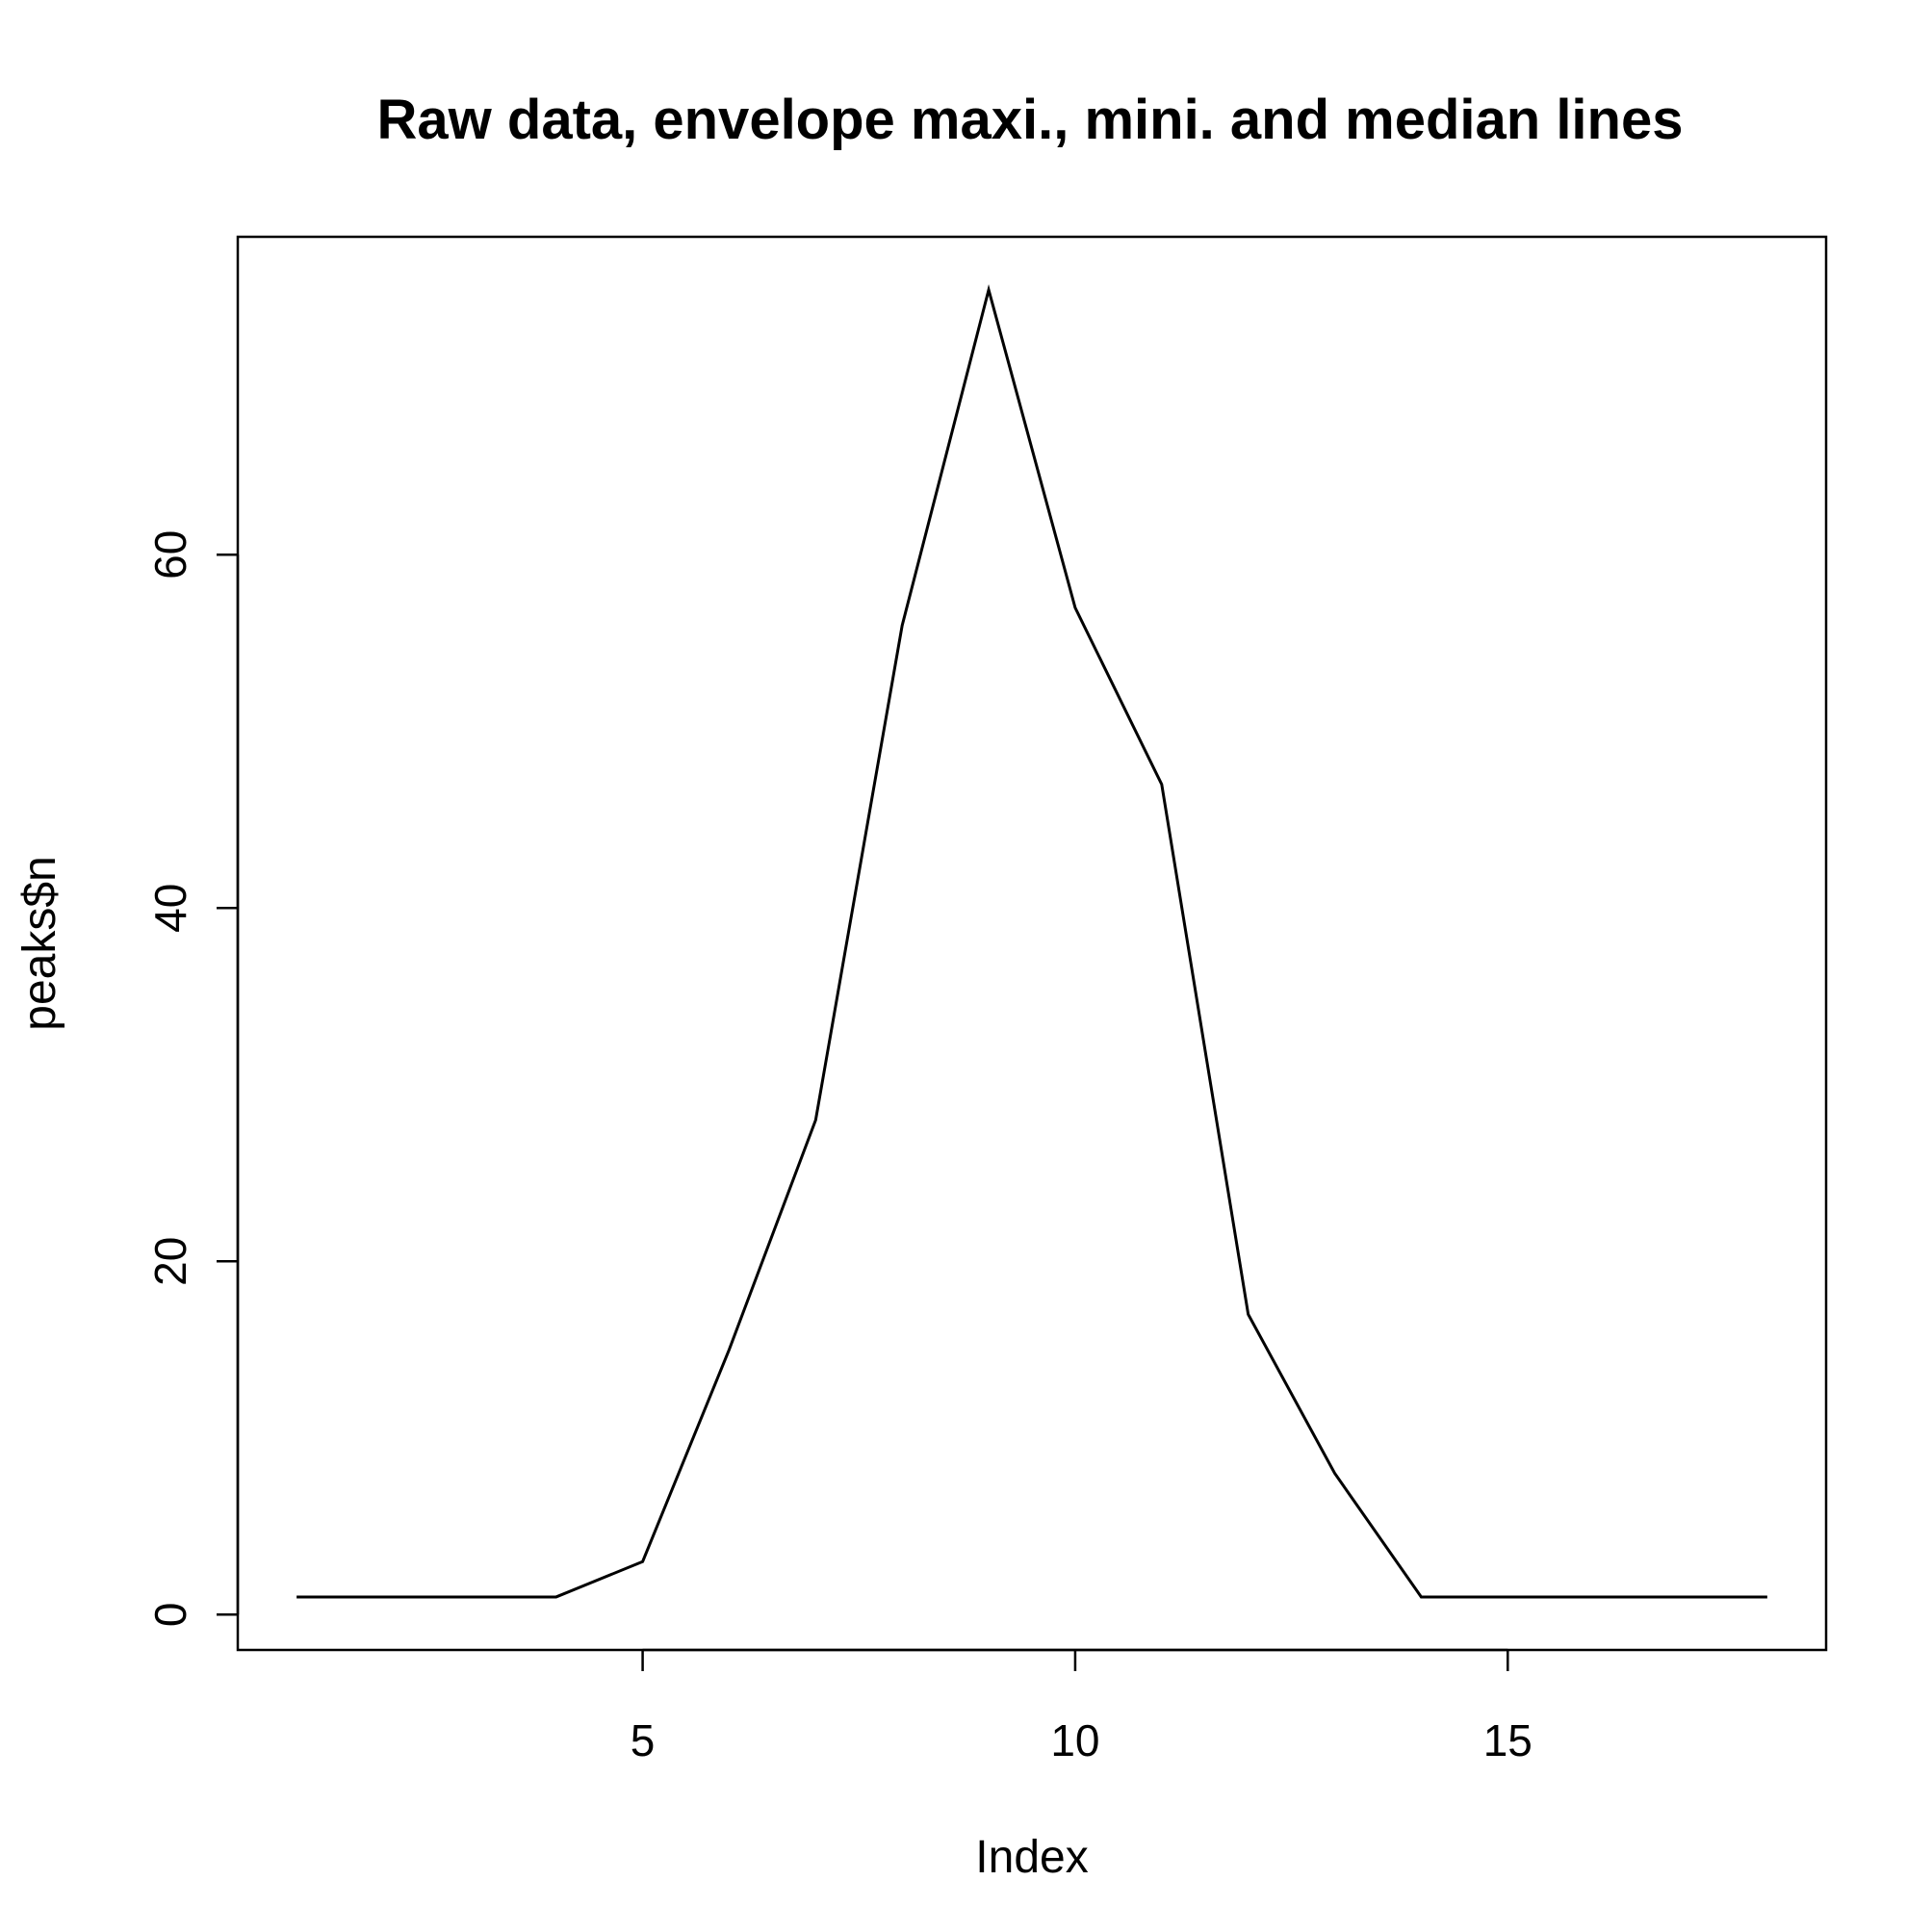 The image size is (1932, 1932). What do you see at coordinates (170, 555) in the screenshot?
I see `y-tick-label: 60` at bounding box center [170, 555].